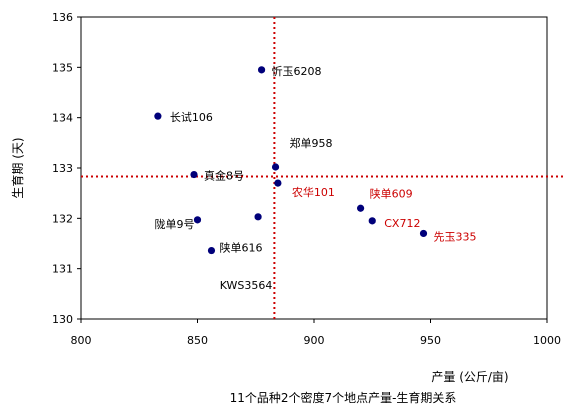  Describe the element at coordinates (430, 340) in the screenshot. I see `x-tick-label: 950` at that location.